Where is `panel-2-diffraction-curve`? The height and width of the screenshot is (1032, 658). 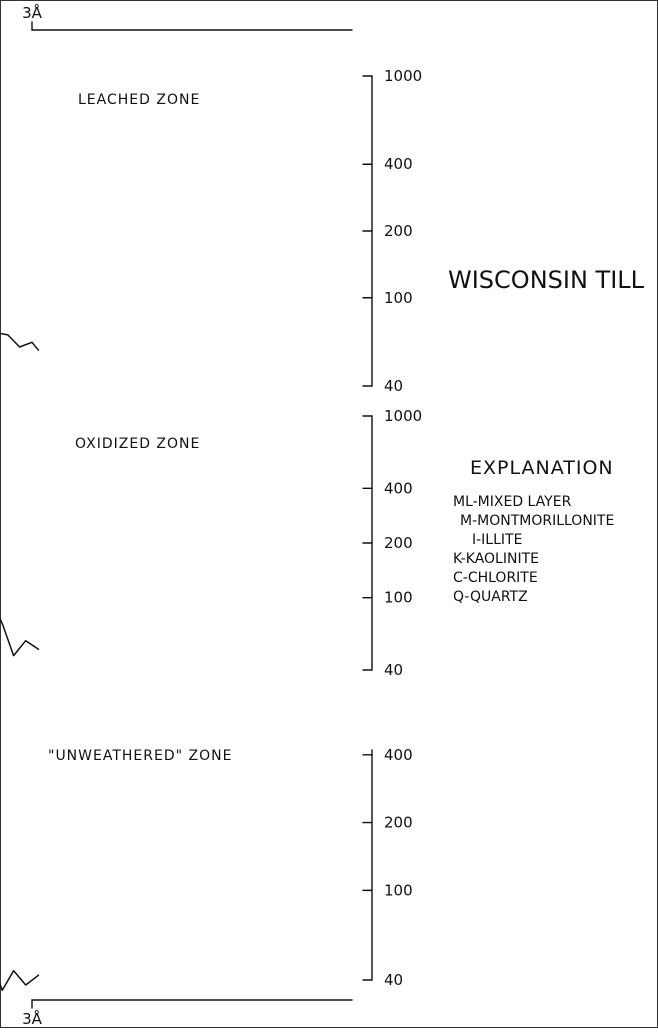
panel-2-diffraction-curve is located at coordinates (20, 980).